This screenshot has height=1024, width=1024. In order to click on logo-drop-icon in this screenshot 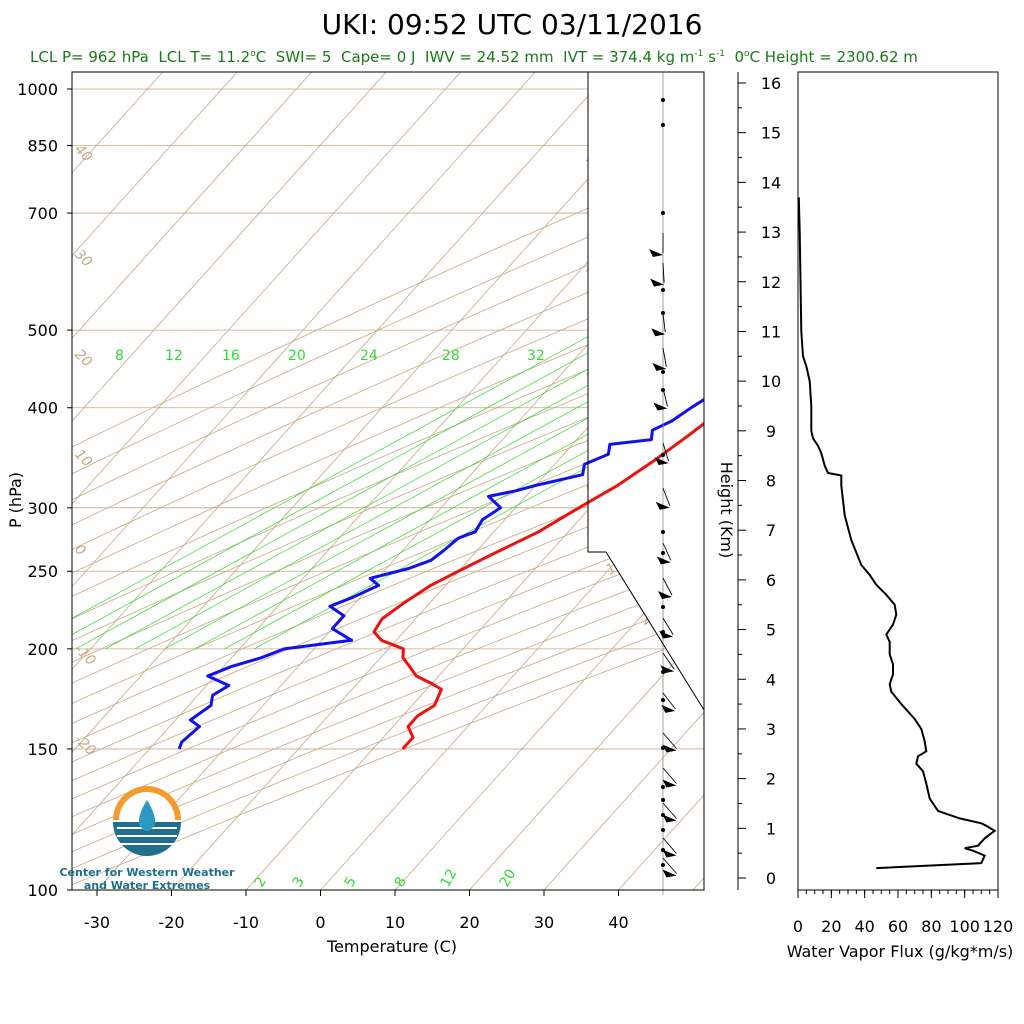, I will do `click(147, 815)`.